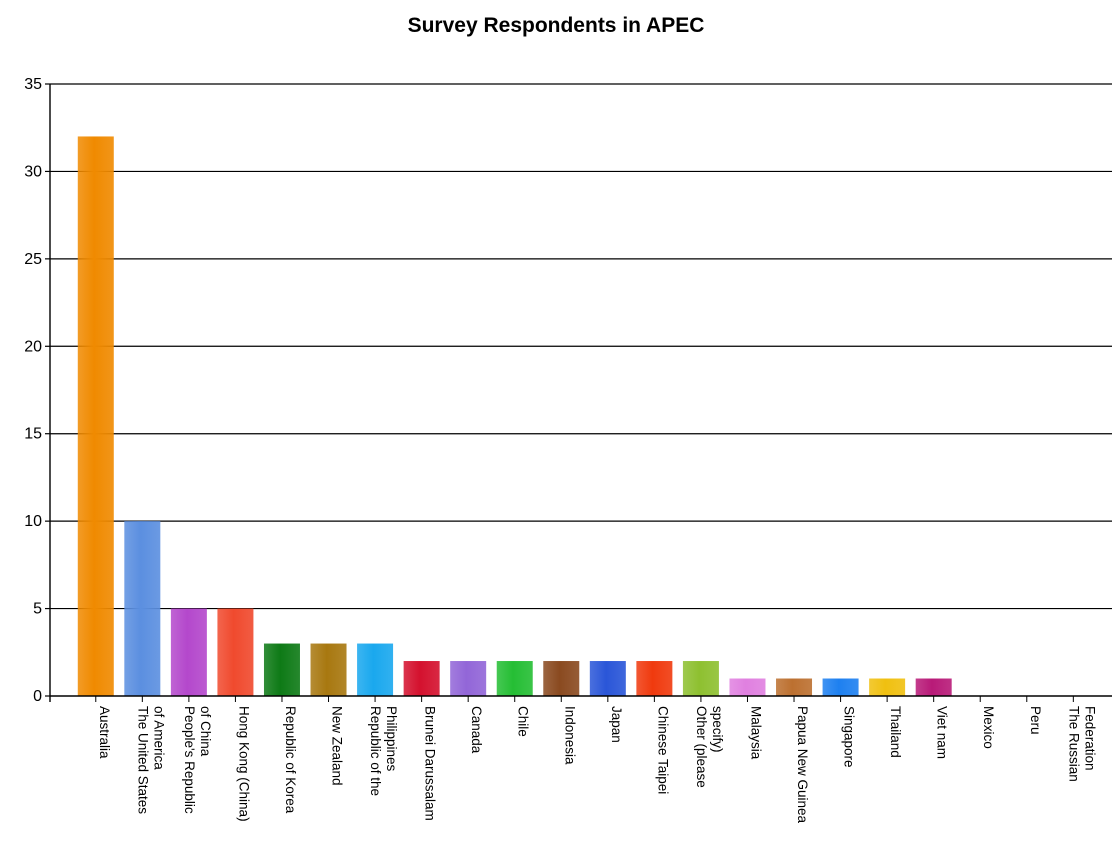 This screenshot has height=847, width=1112. I want to click on x-category-label: Chinese Taipei, so click(662, 750).